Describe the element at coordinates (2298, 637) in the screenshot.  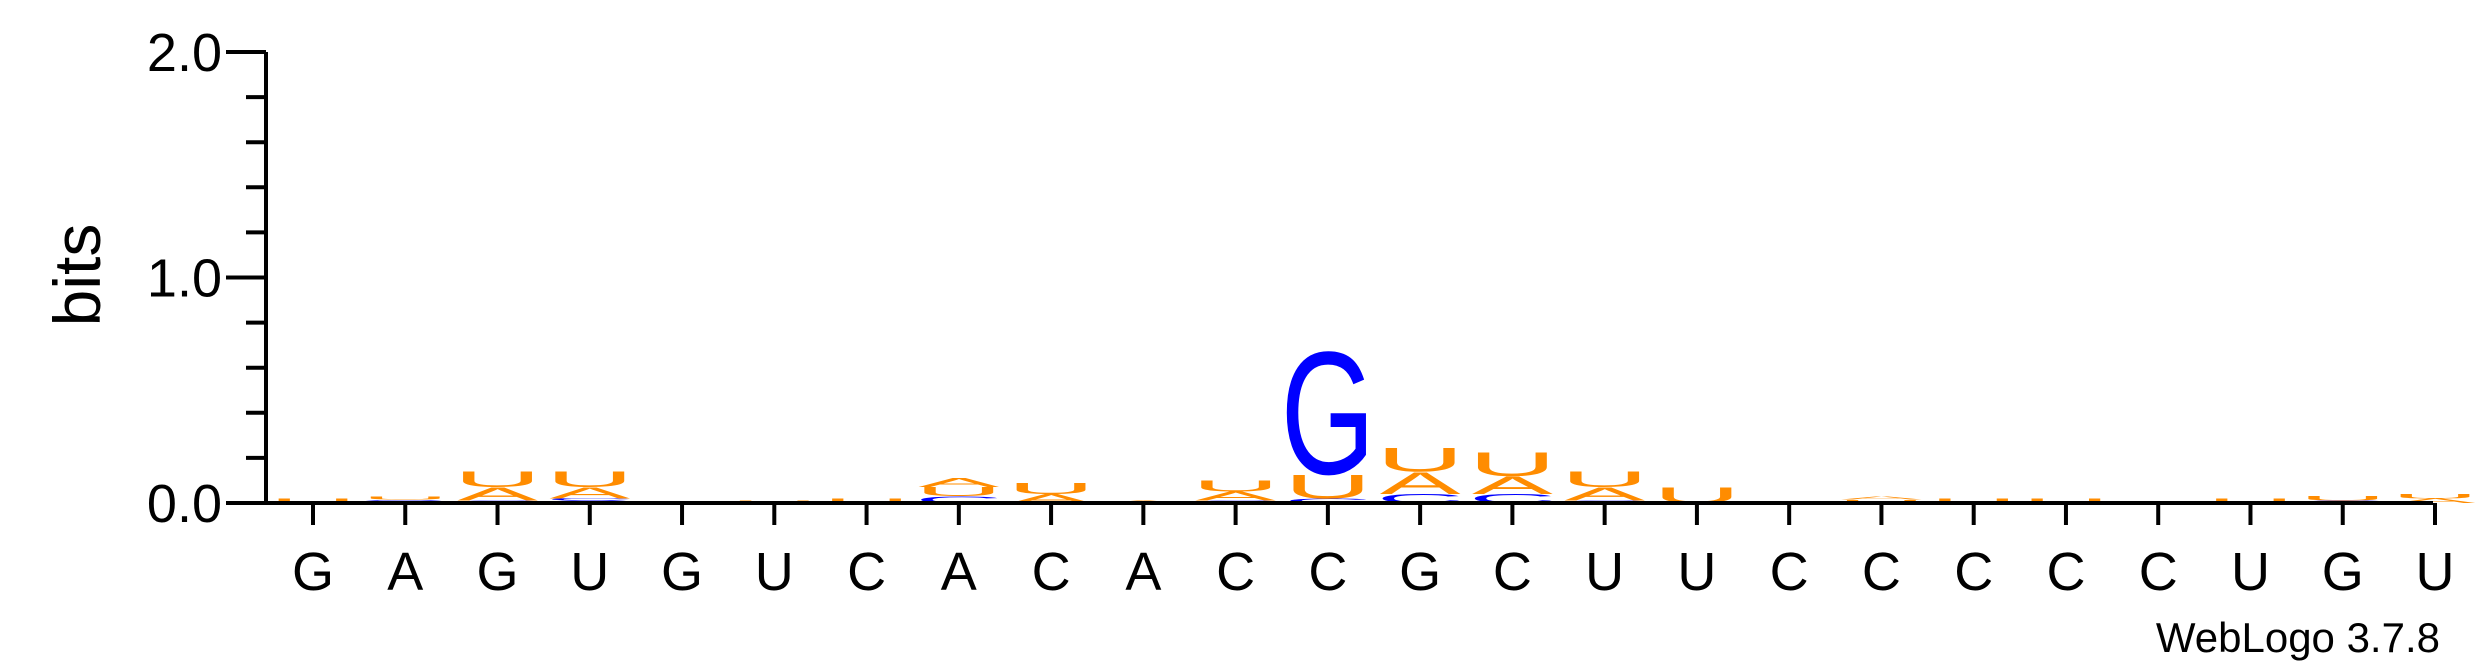
I see `weblogo-credit: WebLogo 3.7.8` at that location.